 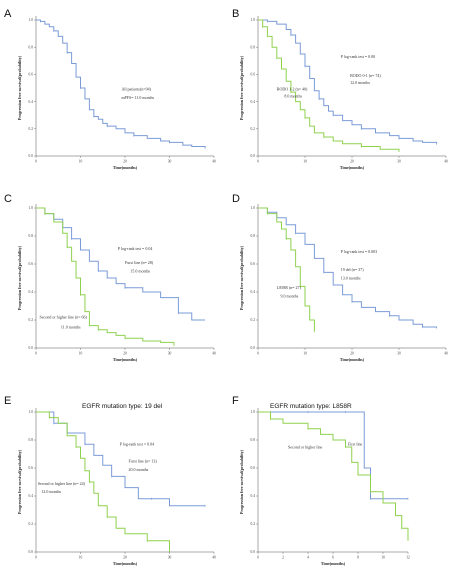 What do you see at coordinates (308, 558) in the screenshot?
I see `x-tick-label: 4` at bounding box center [308, 558].